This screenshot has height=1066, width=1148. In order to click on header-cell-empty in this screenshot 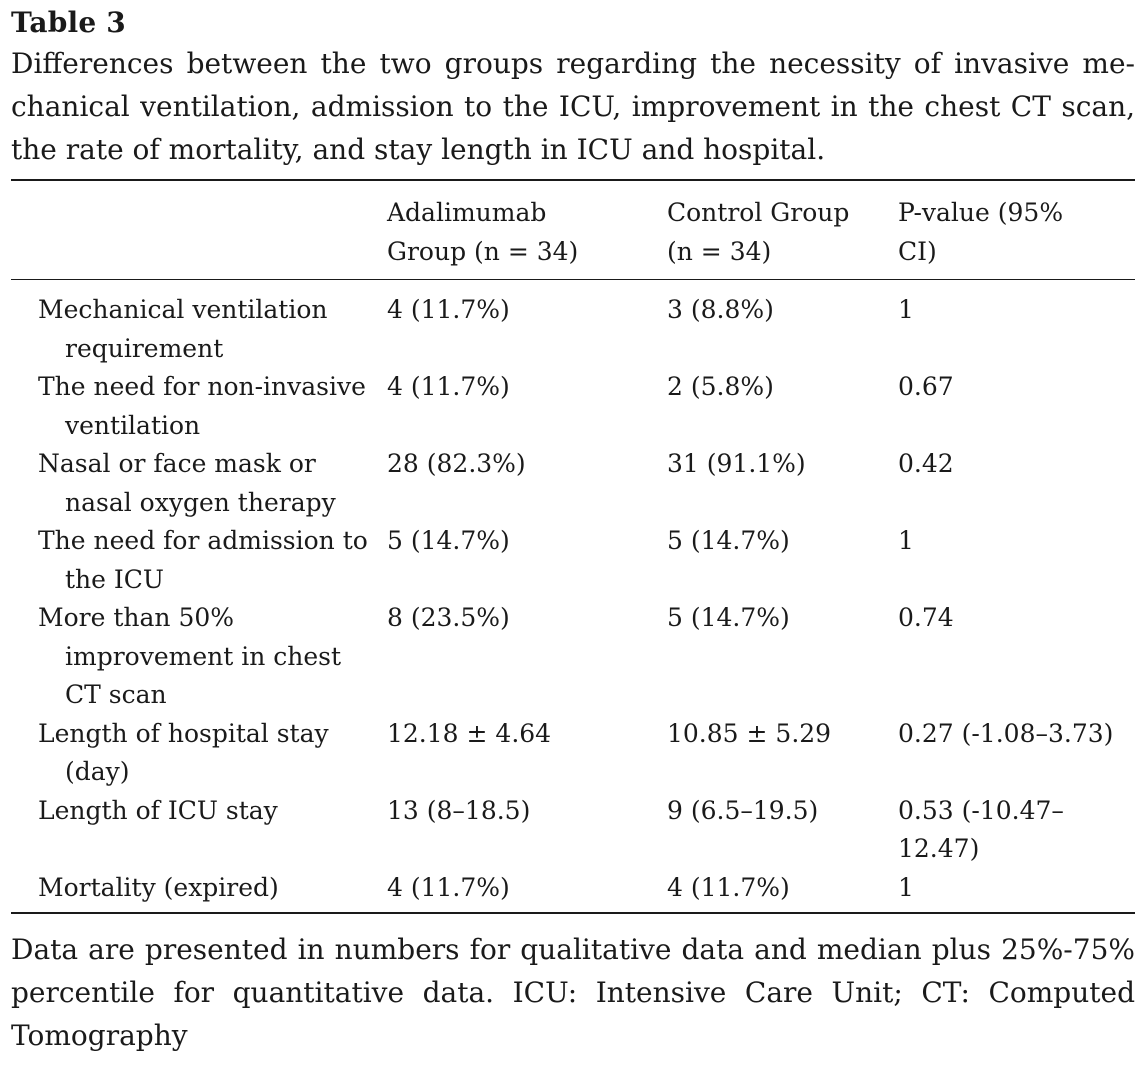, I will do `click(199, 230)`.